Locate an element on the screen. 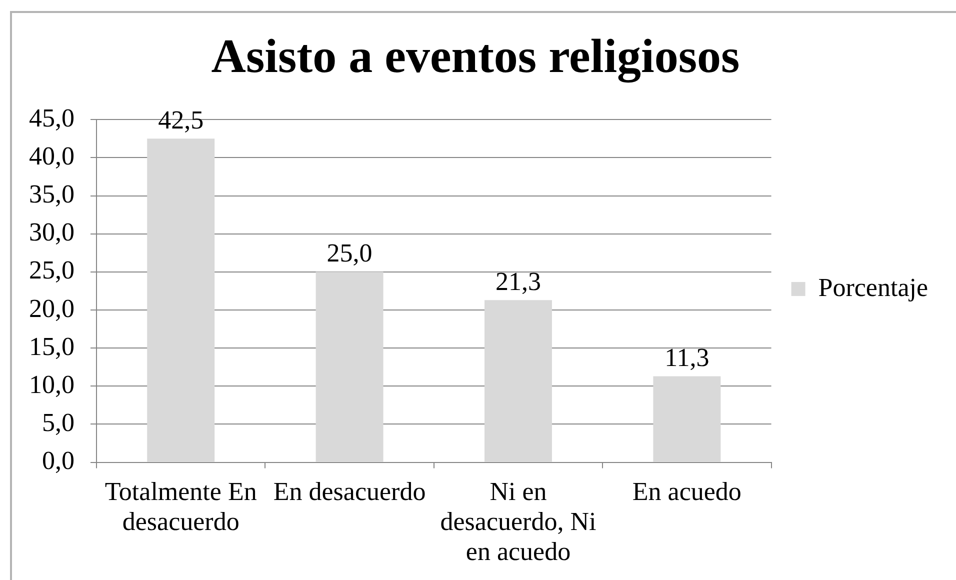 The height and width of the screenshot is (580, 956). x-tick-label: En desacuerdo is located at coordinates (349, 491).